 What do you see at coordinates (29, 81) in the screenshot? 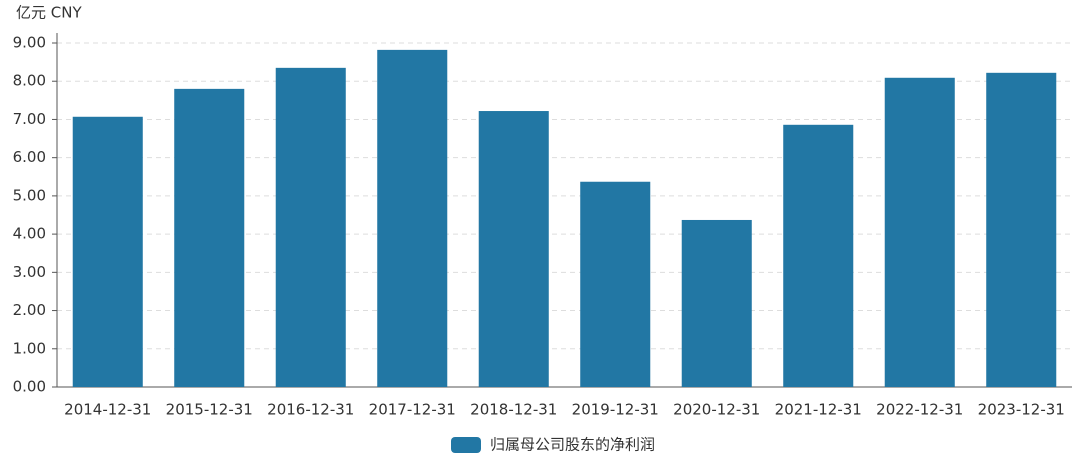
I see `y-tick-label: 8.00` at bounding box center [29, 81].